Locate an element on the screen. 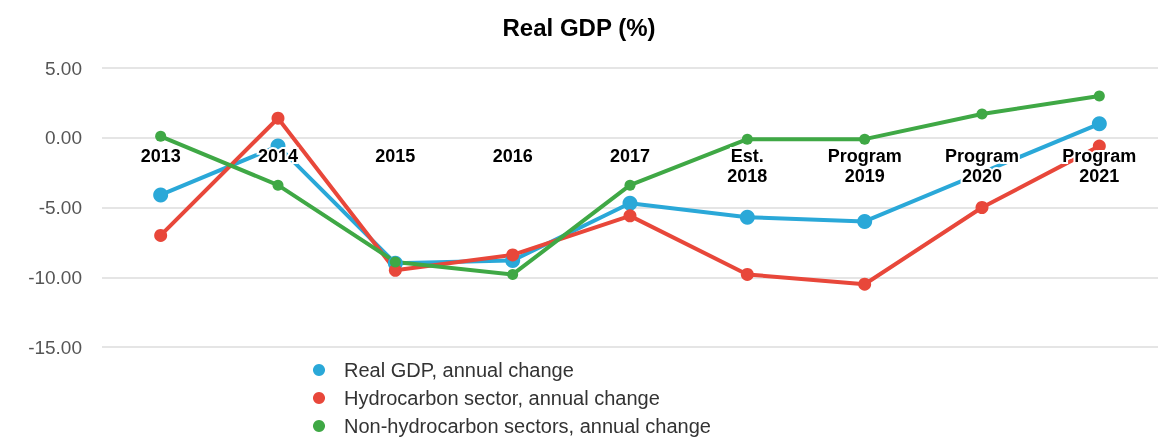 This screenshot has width=1158, height=443. y-tick-label: 5.00 is located at coordinates (63, 68).